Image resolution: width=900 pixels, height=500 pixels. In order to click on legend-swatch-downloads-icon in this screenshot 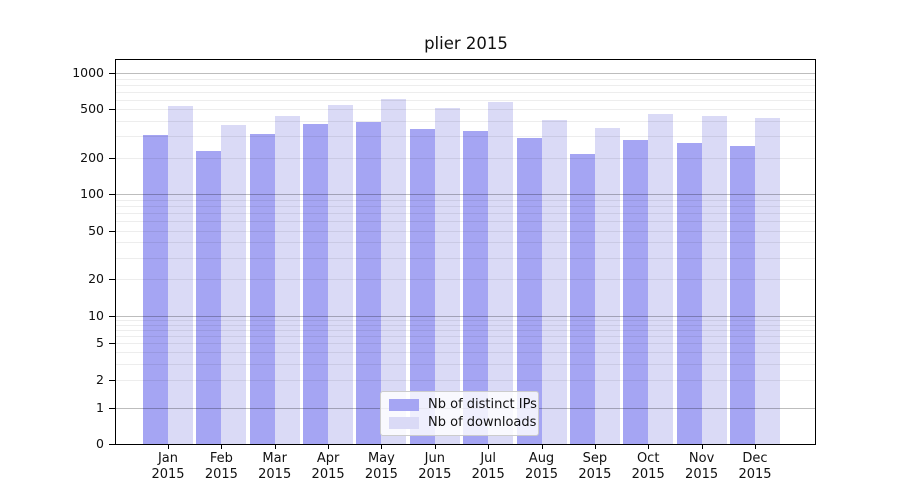, I will do `click(404, 422)`.